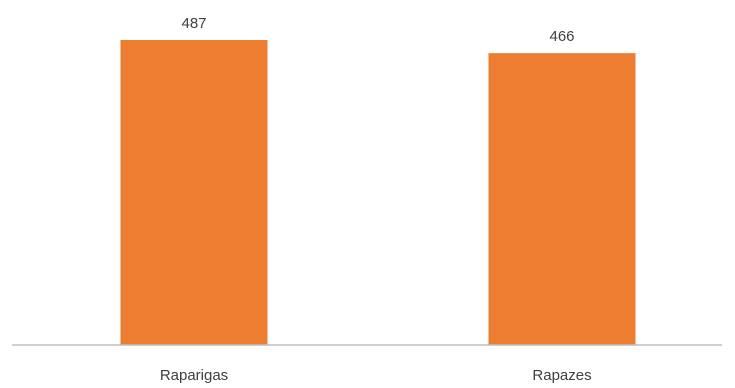 The width and height of the screenshot is (735, 388). I want to click on data-label-0: 487, so click(193, 23).